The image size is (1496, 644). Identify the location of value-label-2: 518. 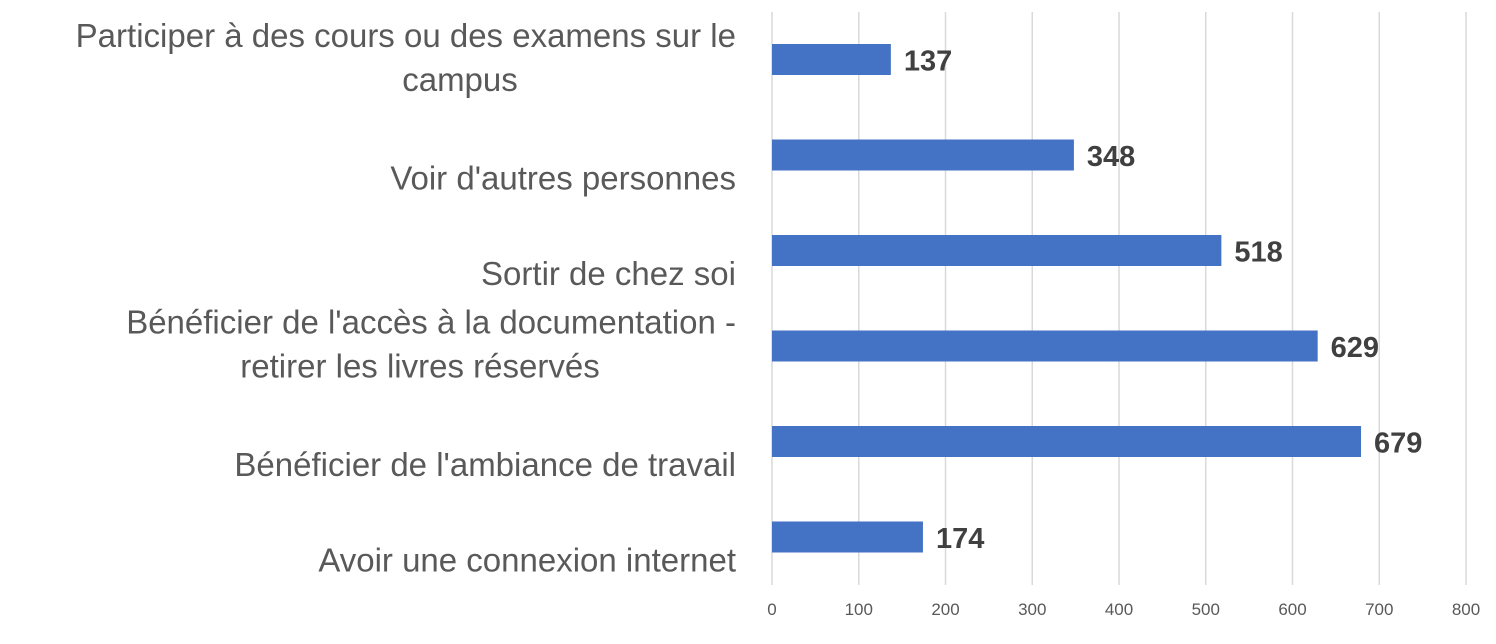
(1258, 253).